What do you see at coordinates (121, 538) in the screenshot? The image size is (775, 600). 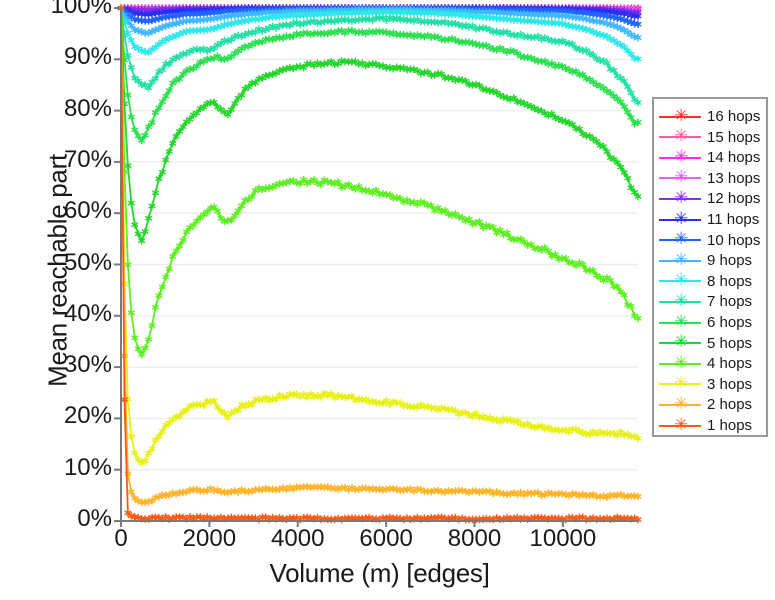 I see `x-axis-tick-label: 0` at bounding box center [121, 538].